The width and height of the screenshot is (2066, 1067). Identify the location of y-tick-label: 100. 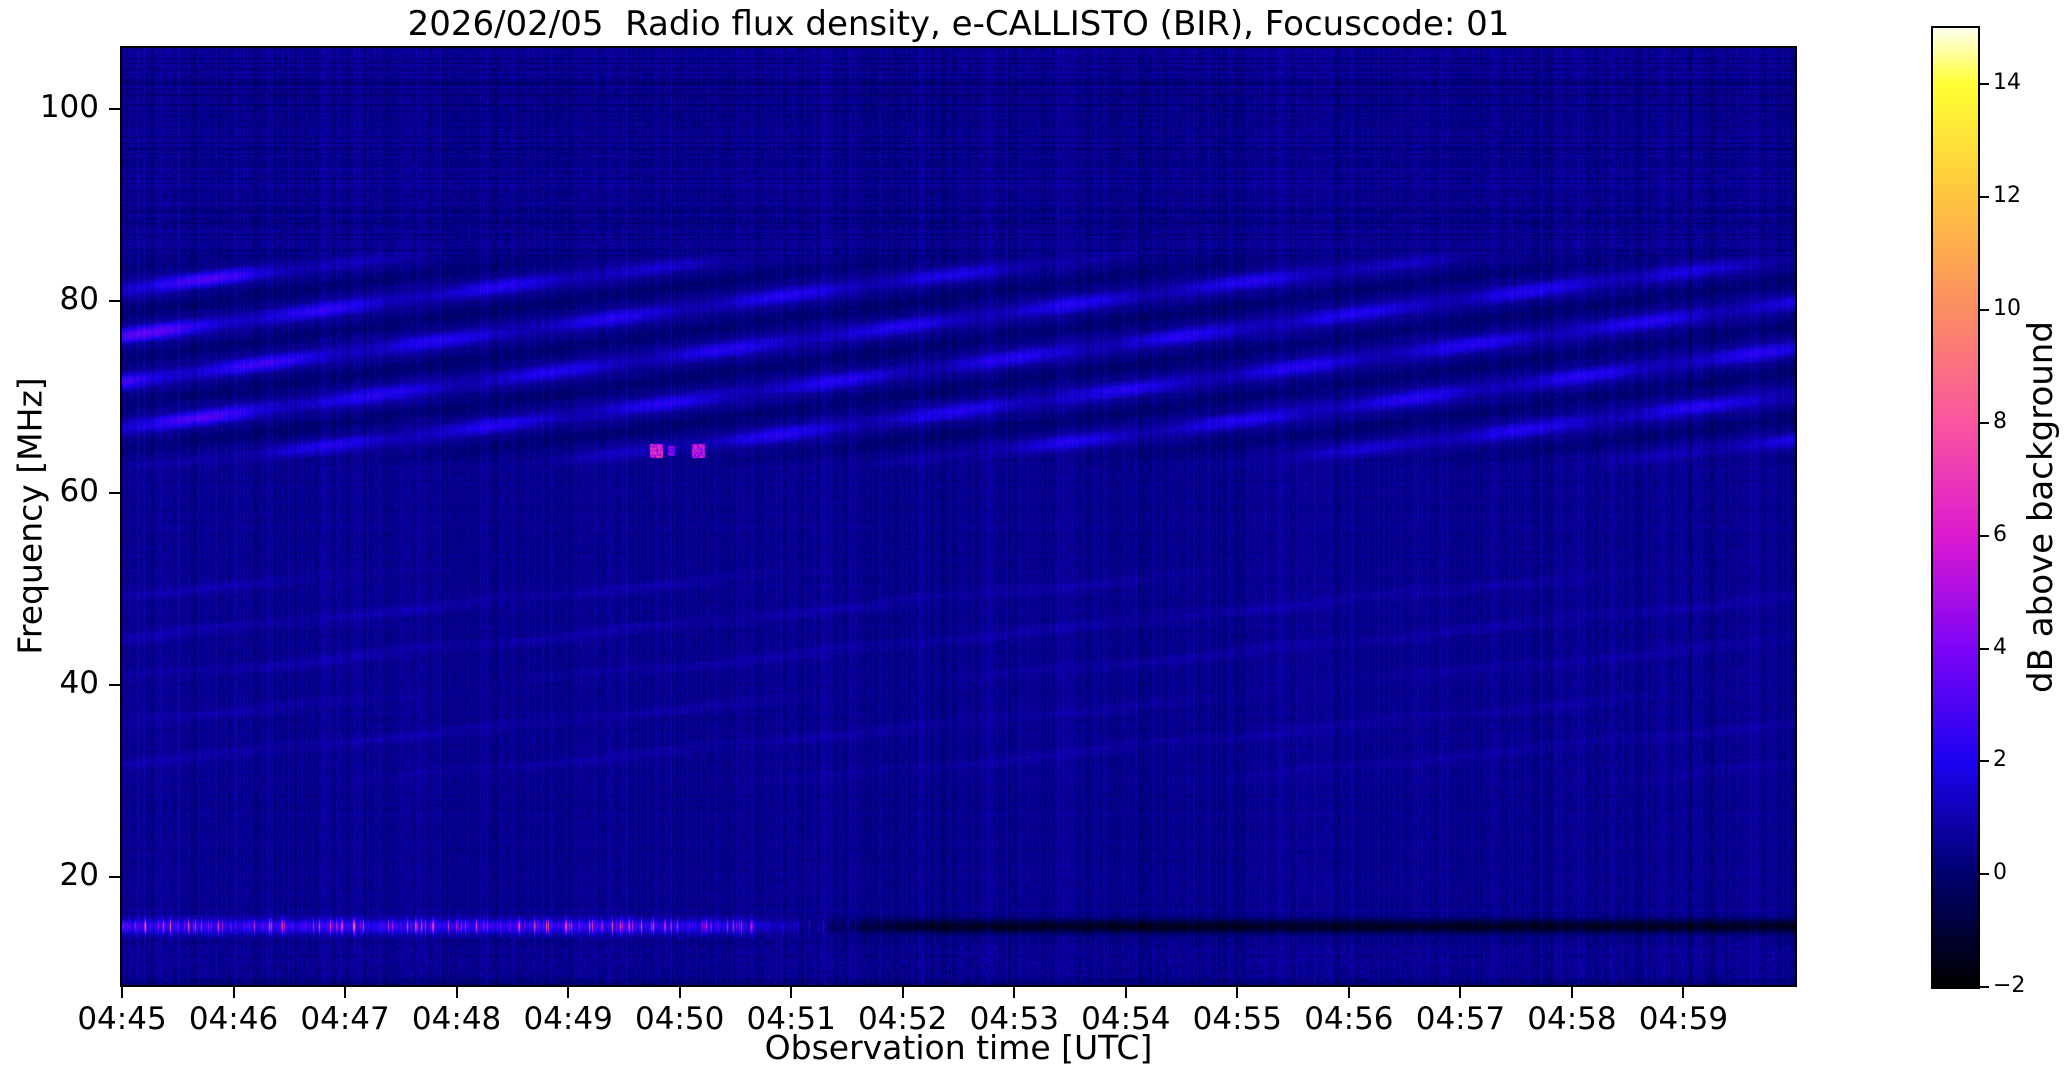
(69, 106).